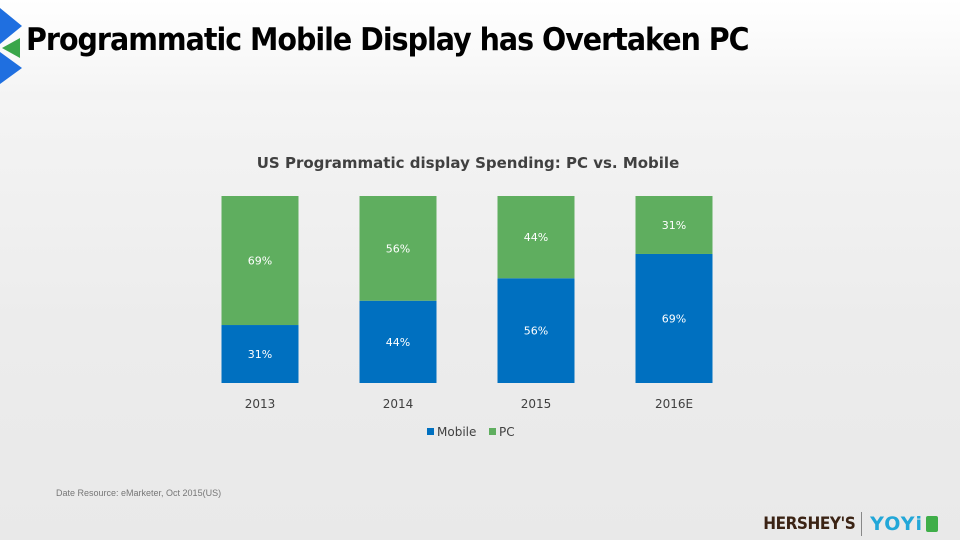 The width and height of the screenshot is (960, 540). I want to click on footer-logos: HERSHEY'S YOYi, so click(845, 524).